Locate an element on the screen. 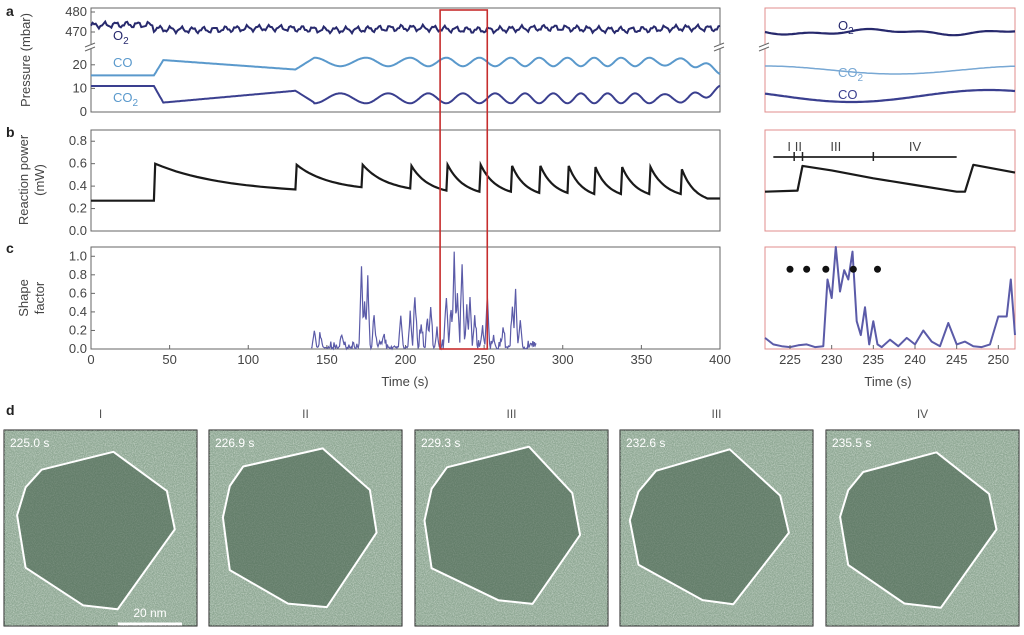 This screenshot has height=635, width=1024. tem-stage-label: I is located at coordinates (100, 414).